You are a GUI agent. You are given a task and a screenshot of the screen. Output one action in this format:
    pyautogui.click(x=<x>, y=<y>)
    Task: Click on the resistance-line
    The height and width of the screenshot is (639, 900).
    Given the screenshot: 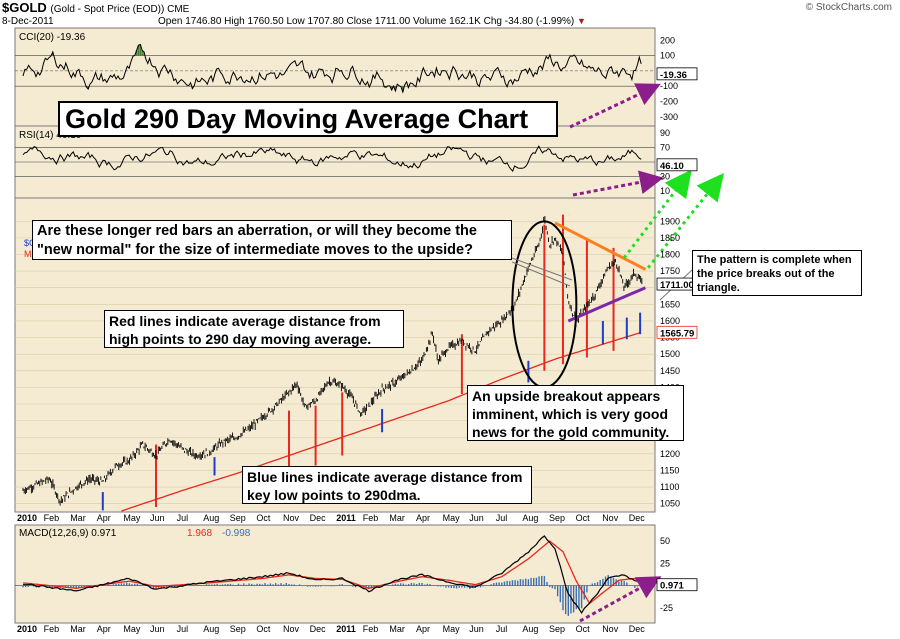 What is the action you would take?
    pyautogui.click(x=600, y=246)
    